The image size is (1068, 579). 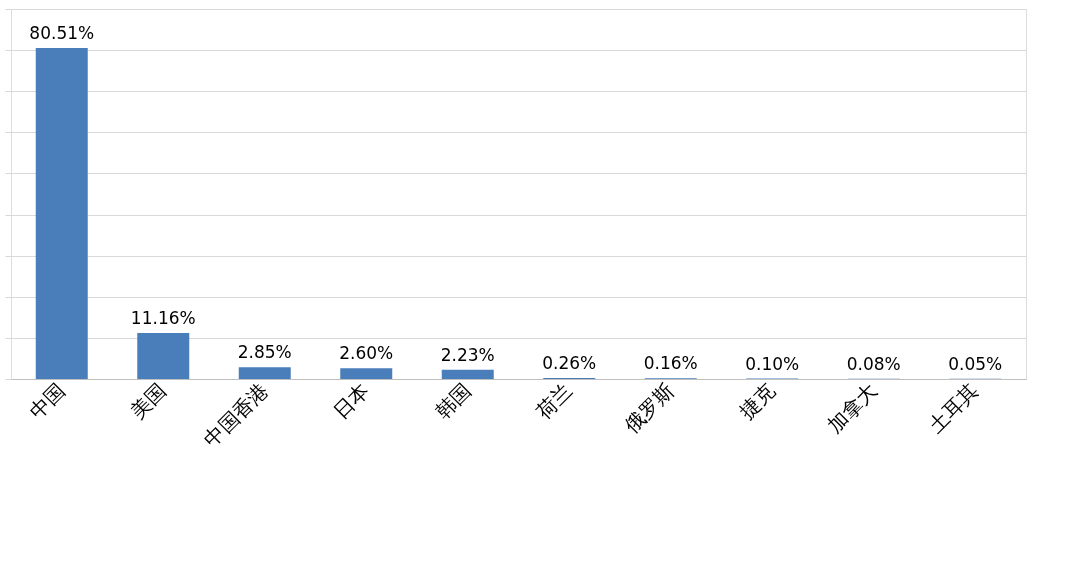 I want to click on x-tick-label: 加拿大, so click(x=852, y=408).